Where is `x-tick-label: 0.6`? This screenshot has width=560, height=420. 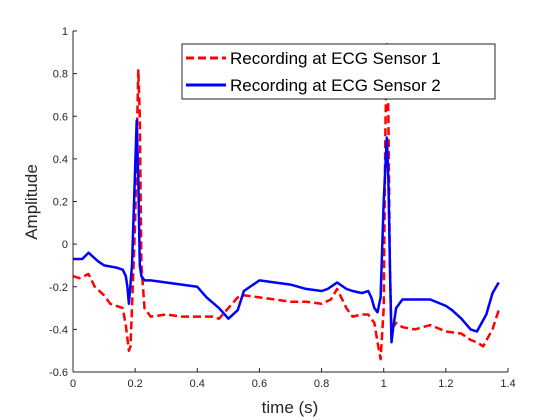
x-tick-label: 0.6 is located at coordinates (259, 384).